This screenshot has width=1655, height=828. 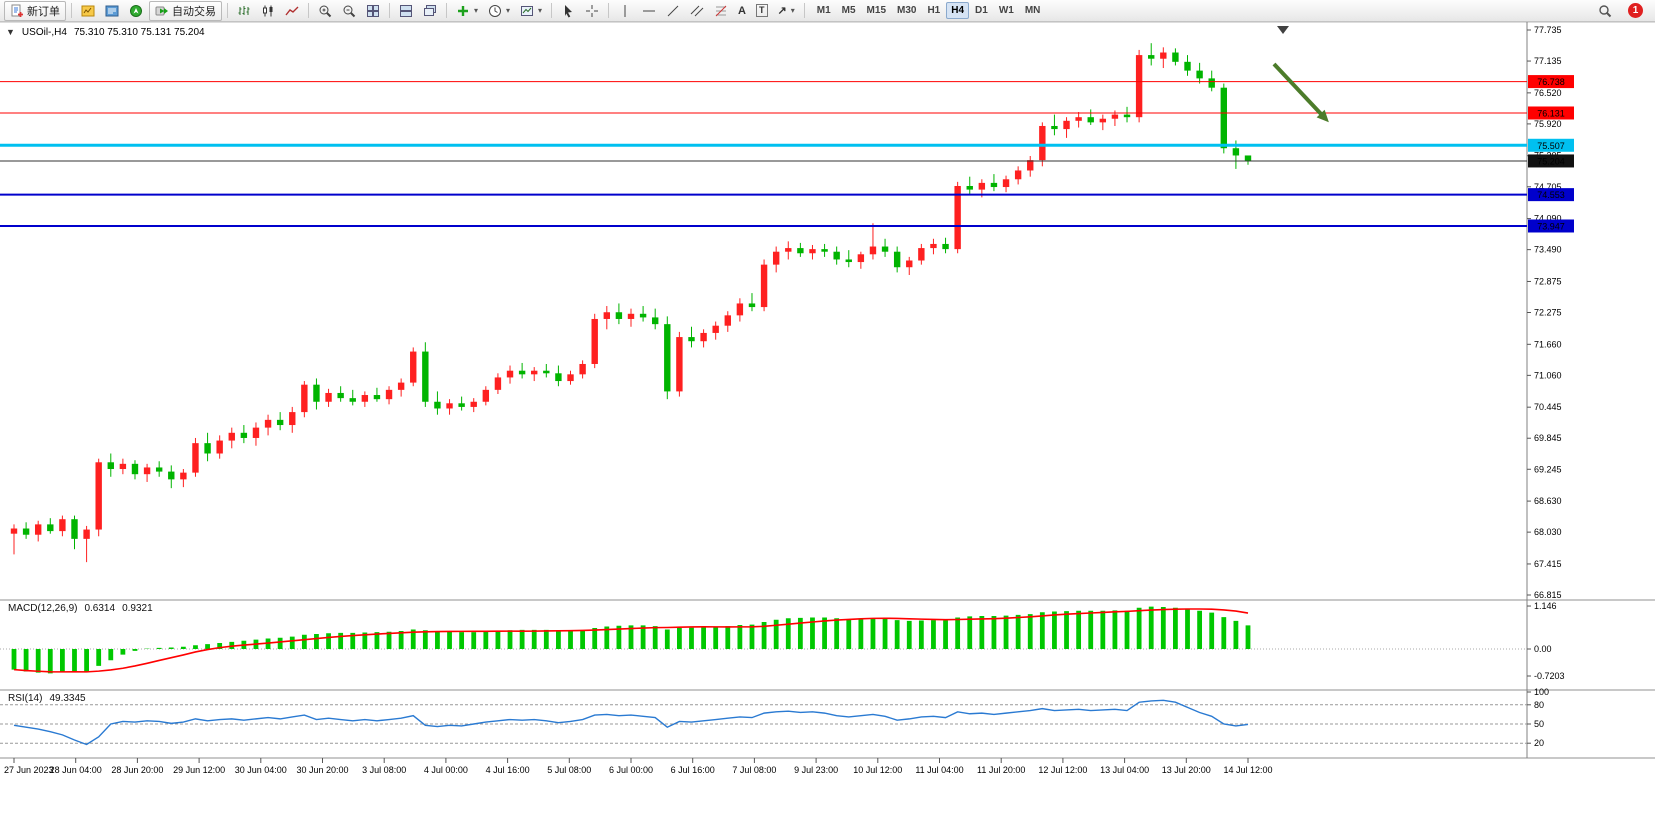 I want to click on search-button, so click(x=1605, y=11).